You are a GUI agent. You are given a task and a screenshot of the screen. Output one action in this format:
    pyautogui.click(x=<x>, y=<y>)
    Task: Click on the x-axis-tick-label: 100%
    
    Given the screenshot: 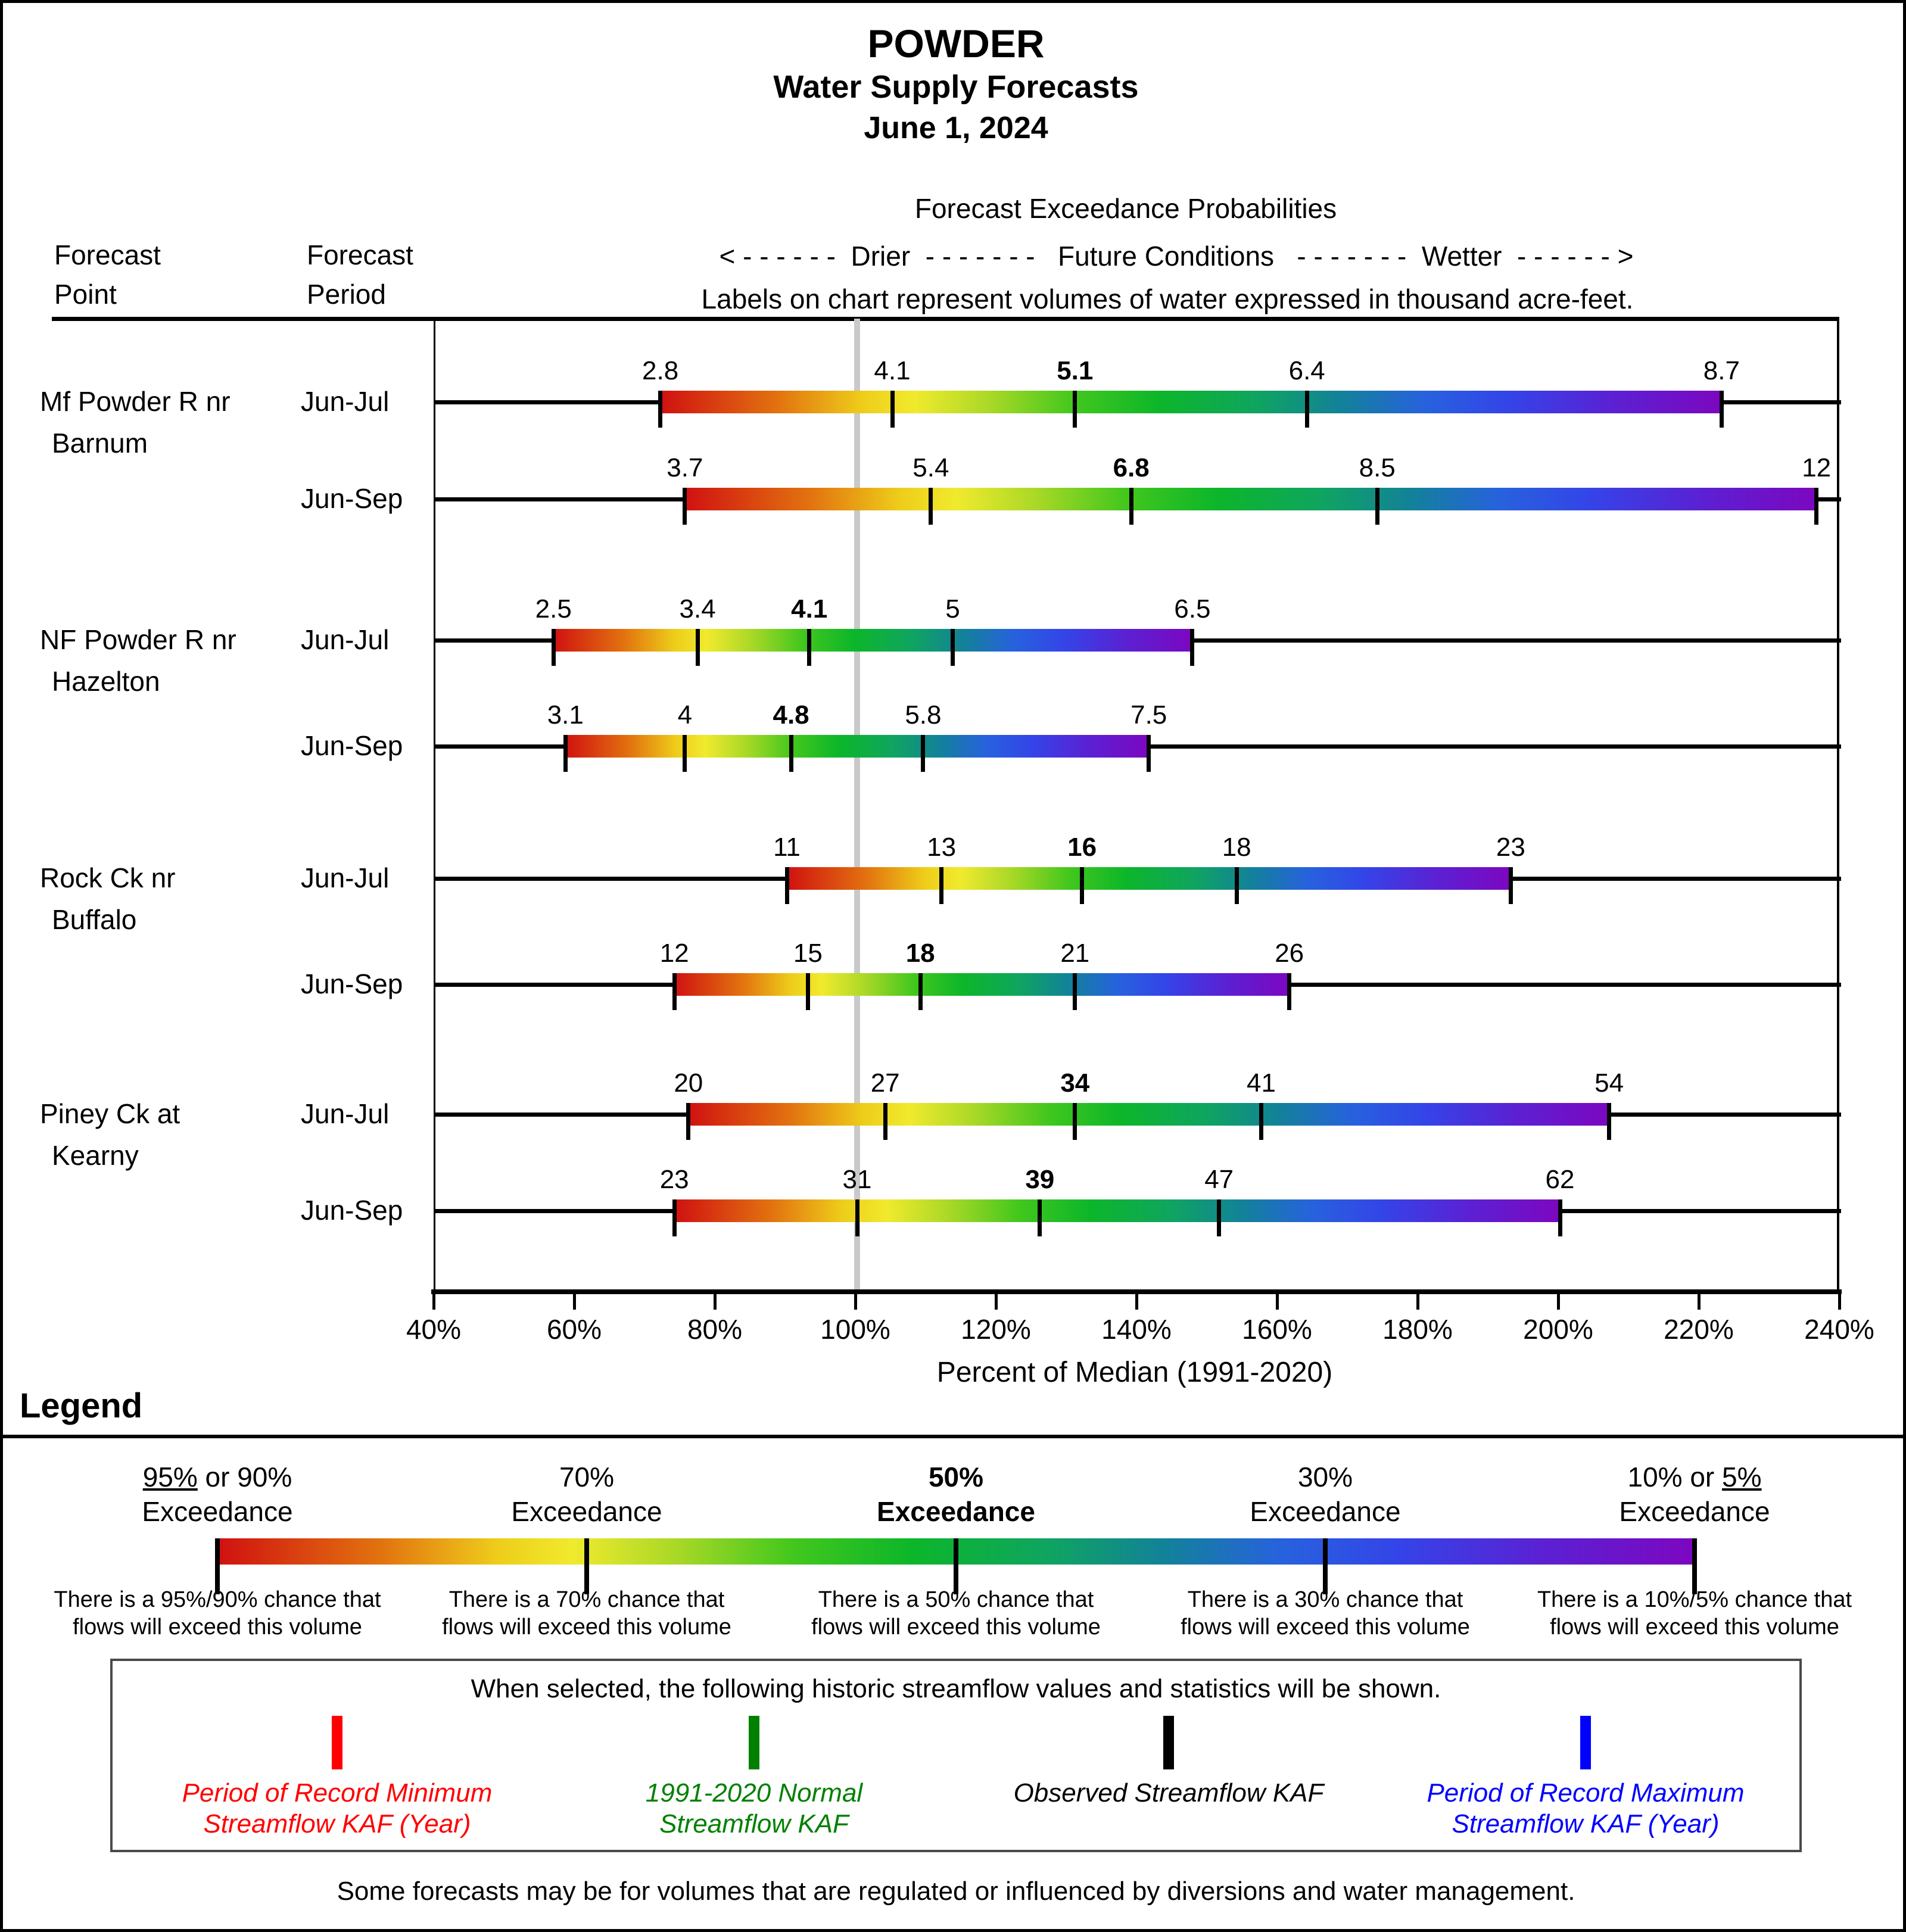 What is the action you would take?
    pyautogui.click(x=855, y=1330)
    